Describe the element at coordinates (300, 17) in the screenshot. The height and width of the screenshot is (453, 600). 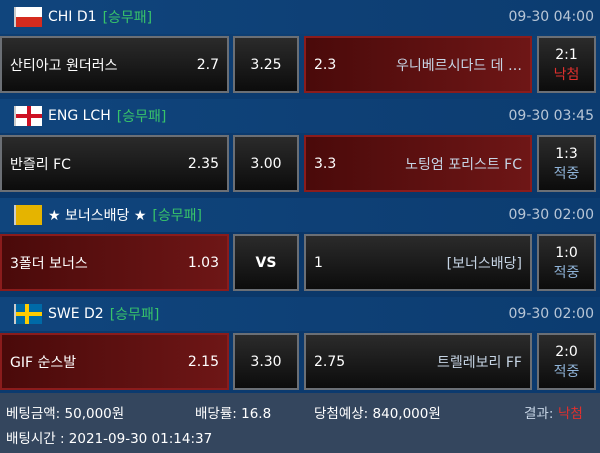
I see `league-header: CHI D1 [승무패] 09-30 04:00` at that location.